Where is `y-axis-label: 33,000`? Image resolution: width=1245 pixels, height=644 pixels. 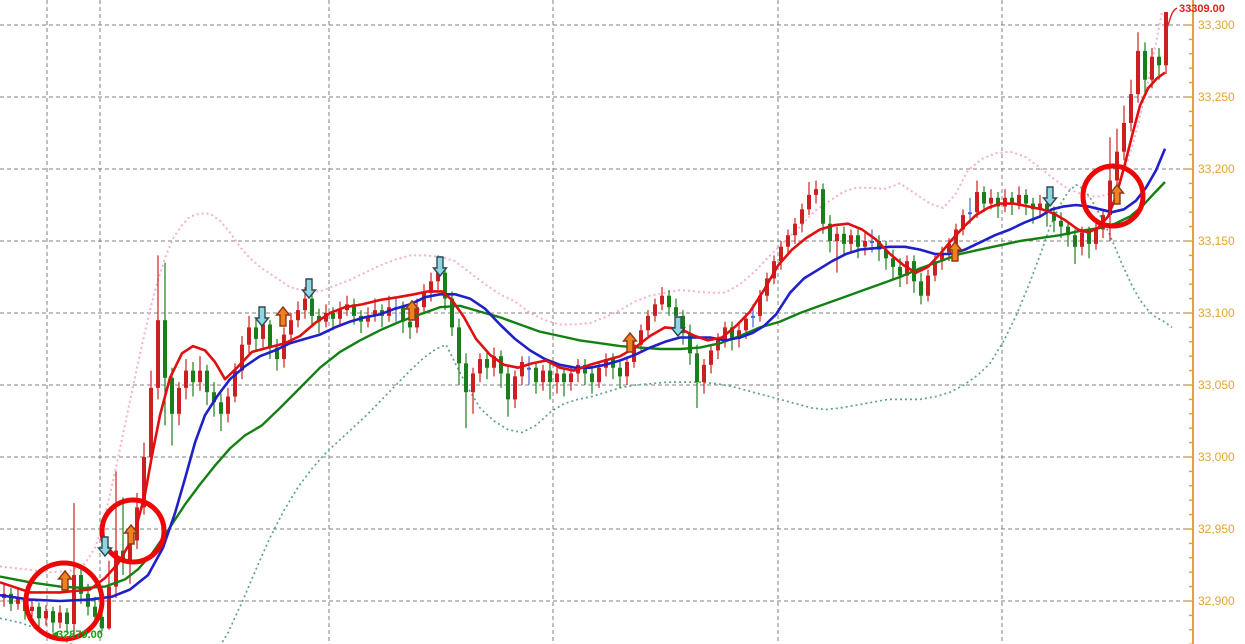
y-axis-label: 33,000 is located at coordinates (1216, 457).